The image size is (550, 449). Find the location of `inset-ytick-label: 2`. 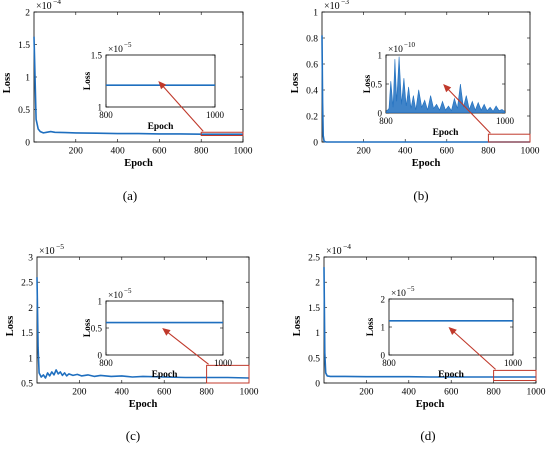

inset-ytick-label: 2 is located at coordinates (383, 300).